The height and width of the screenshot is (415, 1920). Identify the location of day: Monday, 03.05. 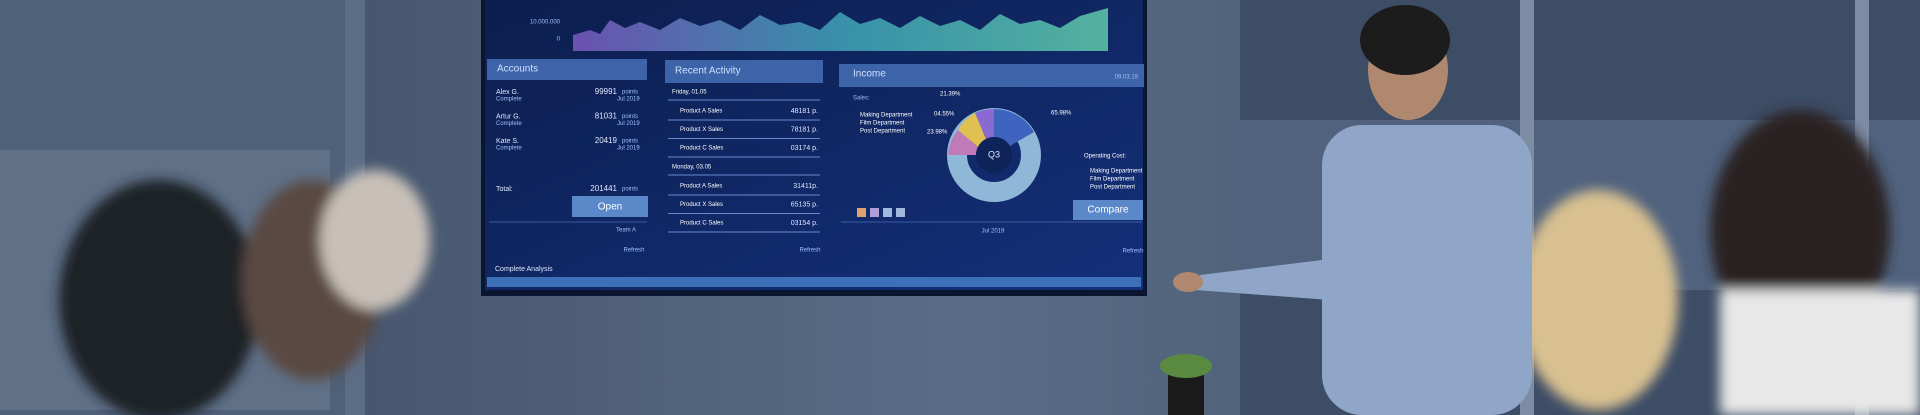
(692, 168).